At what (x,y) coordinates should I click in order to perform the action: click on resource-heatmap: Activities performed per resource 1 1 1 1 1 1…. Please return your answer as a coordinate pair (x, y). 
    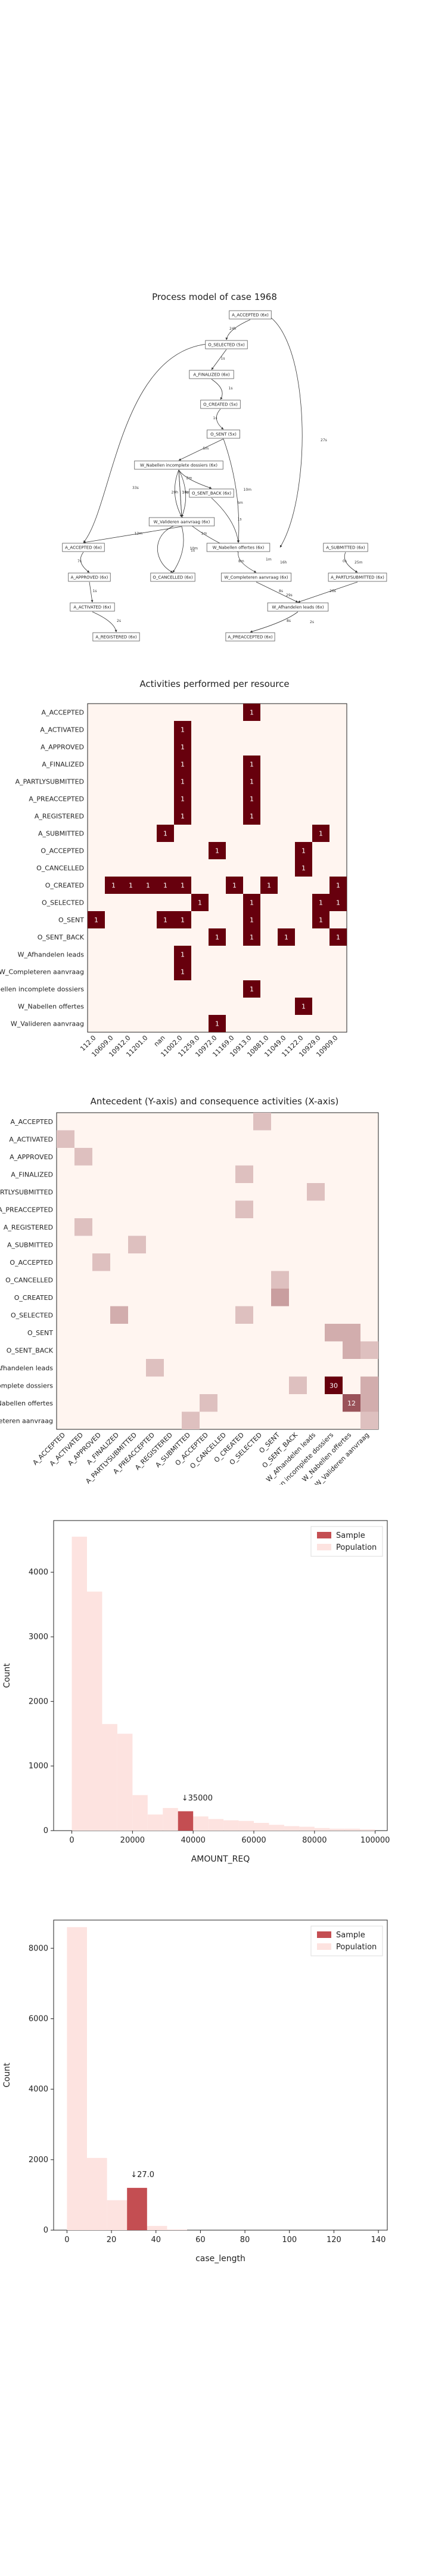
    Looking at the image, I should click on (173, 868).